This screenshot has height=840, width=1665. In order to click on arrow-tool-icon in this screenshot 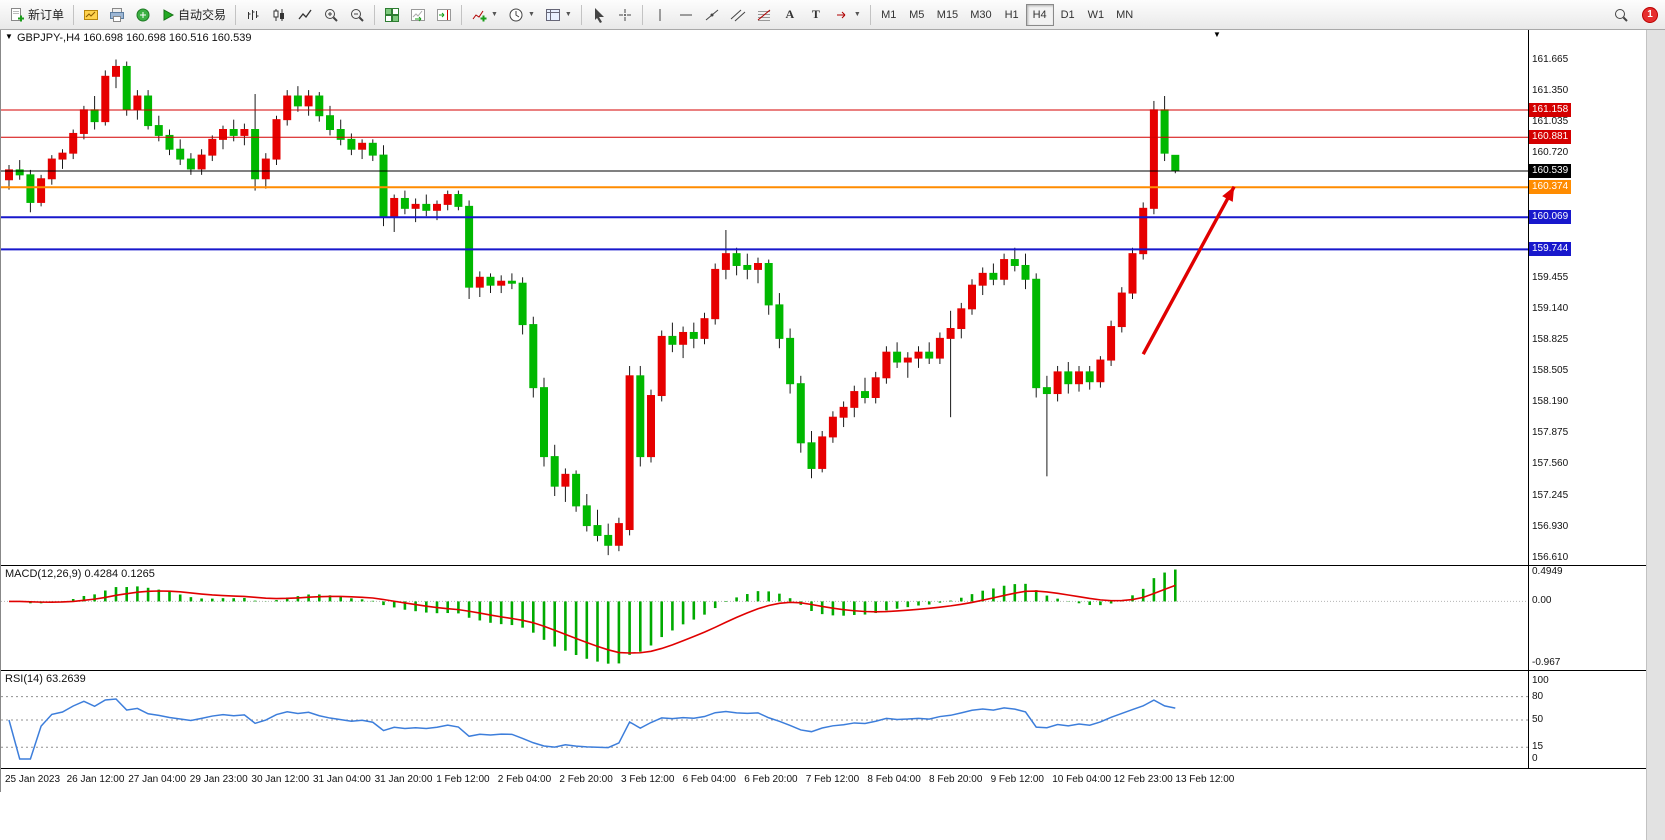, I will do `click(841, 14)`.